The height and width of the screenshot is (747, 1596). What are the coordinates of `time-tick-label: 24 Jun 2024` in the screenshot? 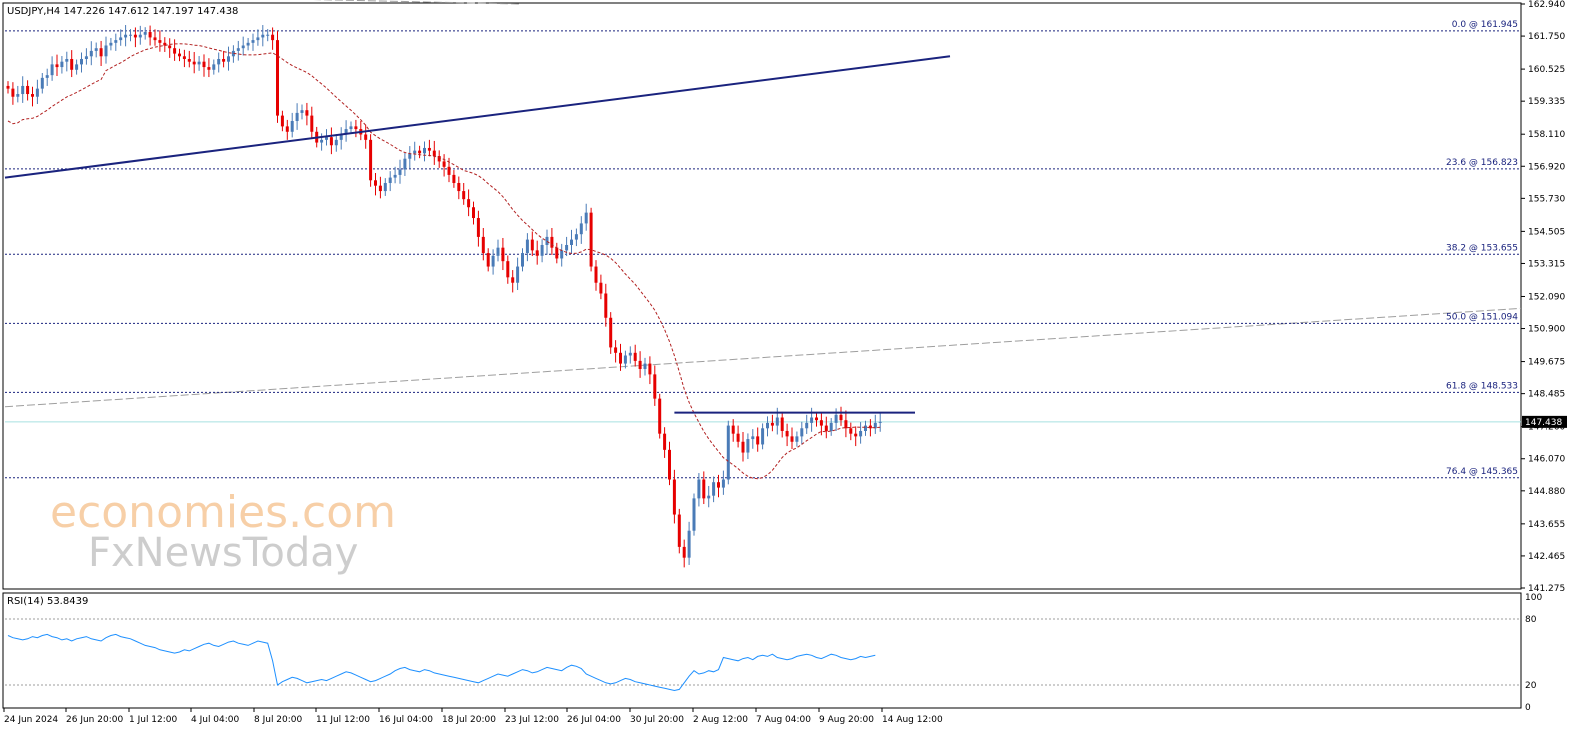 It's located at (31, 720).